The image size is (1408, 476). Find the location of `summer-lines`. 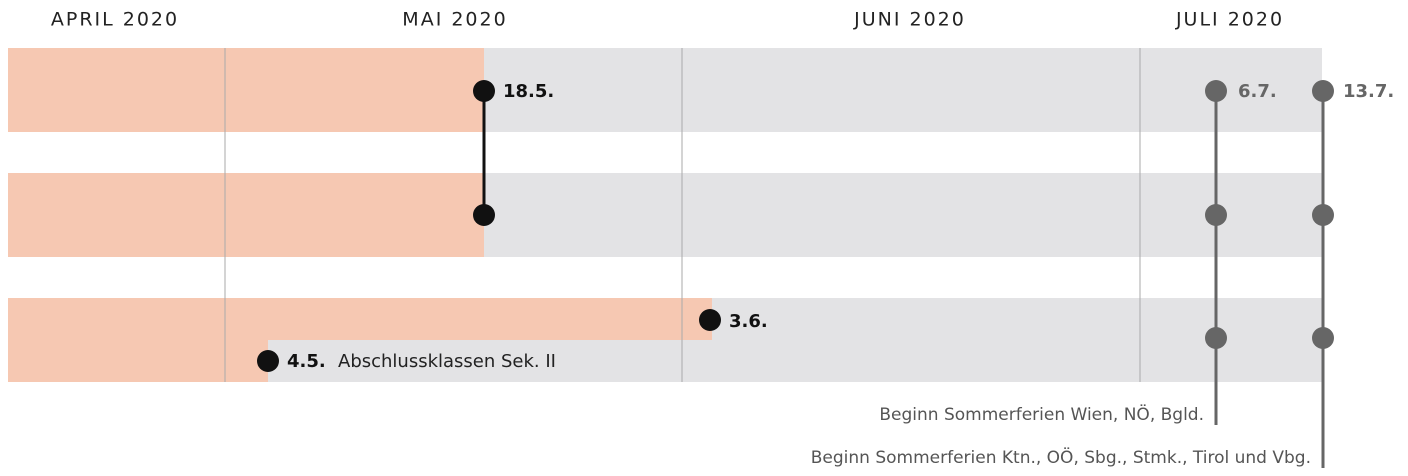

summer-lines is located at coordinates (1269, 279).